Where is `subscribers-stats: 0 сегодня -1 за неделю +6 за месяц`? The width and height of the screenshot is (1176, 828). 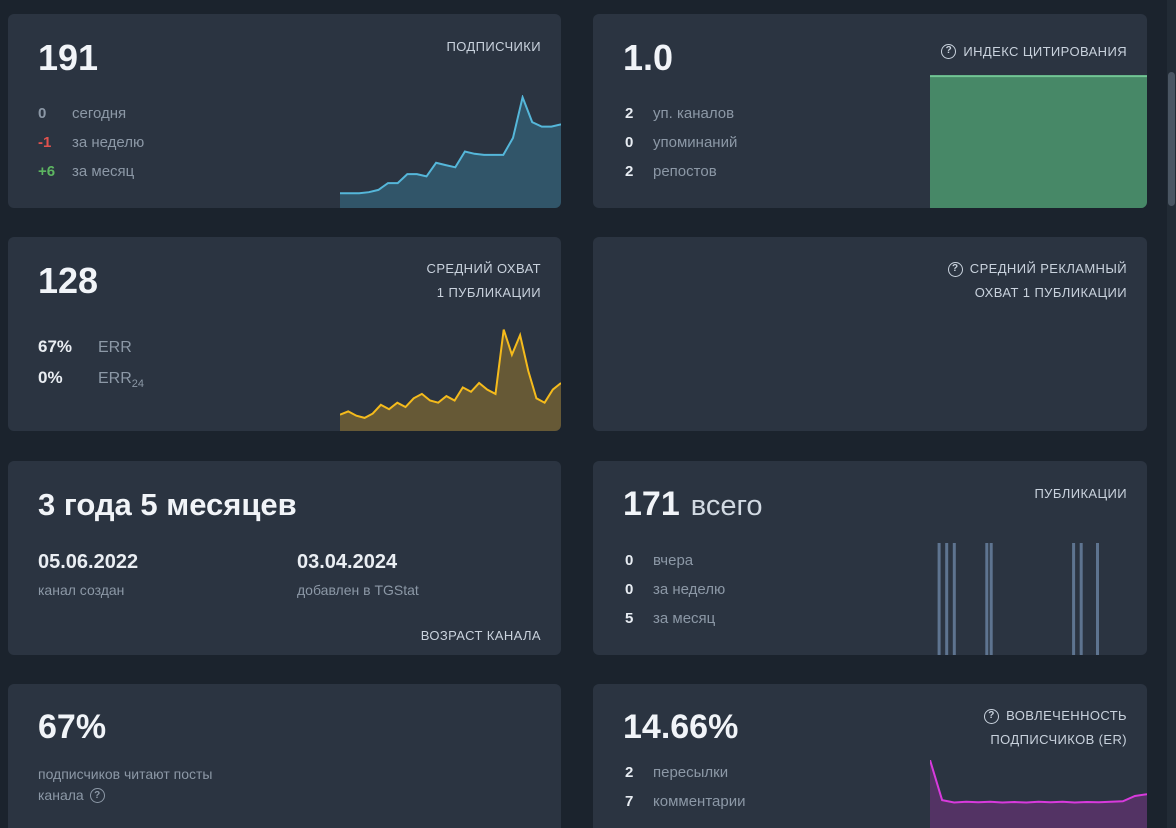
subscribers-stats: 0 сегодня -1 за неделю +6 за месяц is located at coordinates (91, 142).